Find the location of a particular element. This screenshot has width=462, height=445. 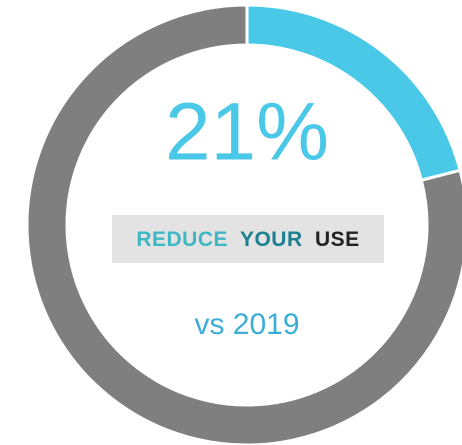

logo: REDUCE YOUR USE is located at coordinates (247, 239).